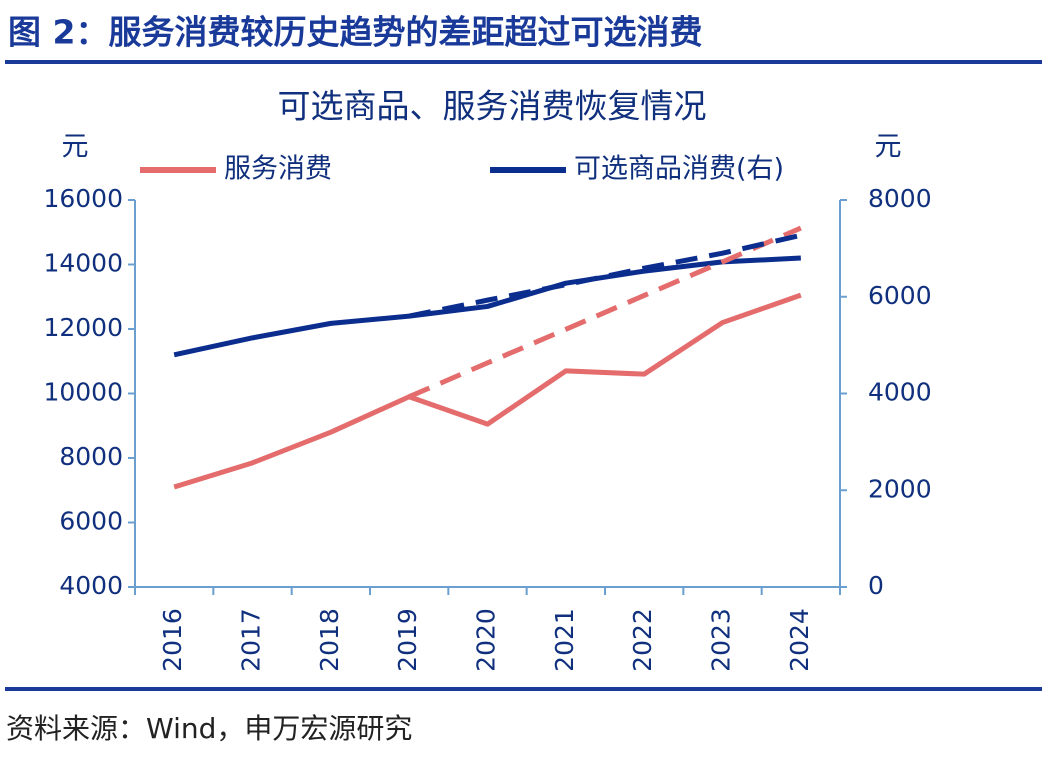  What do you see at coordinates (888, 147) in the screenshot?
I see `y2-axis-label: 元` at bounding box center [888, 147].